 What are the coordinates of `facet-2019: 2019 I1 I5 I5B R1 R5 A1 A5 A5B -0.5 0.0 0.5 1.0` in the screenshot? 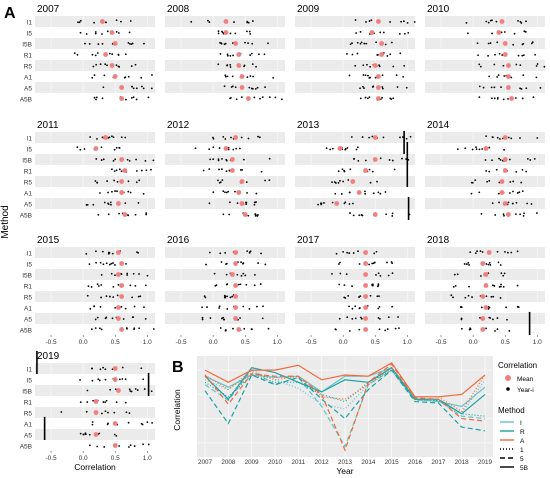 It's located at (87, 406).